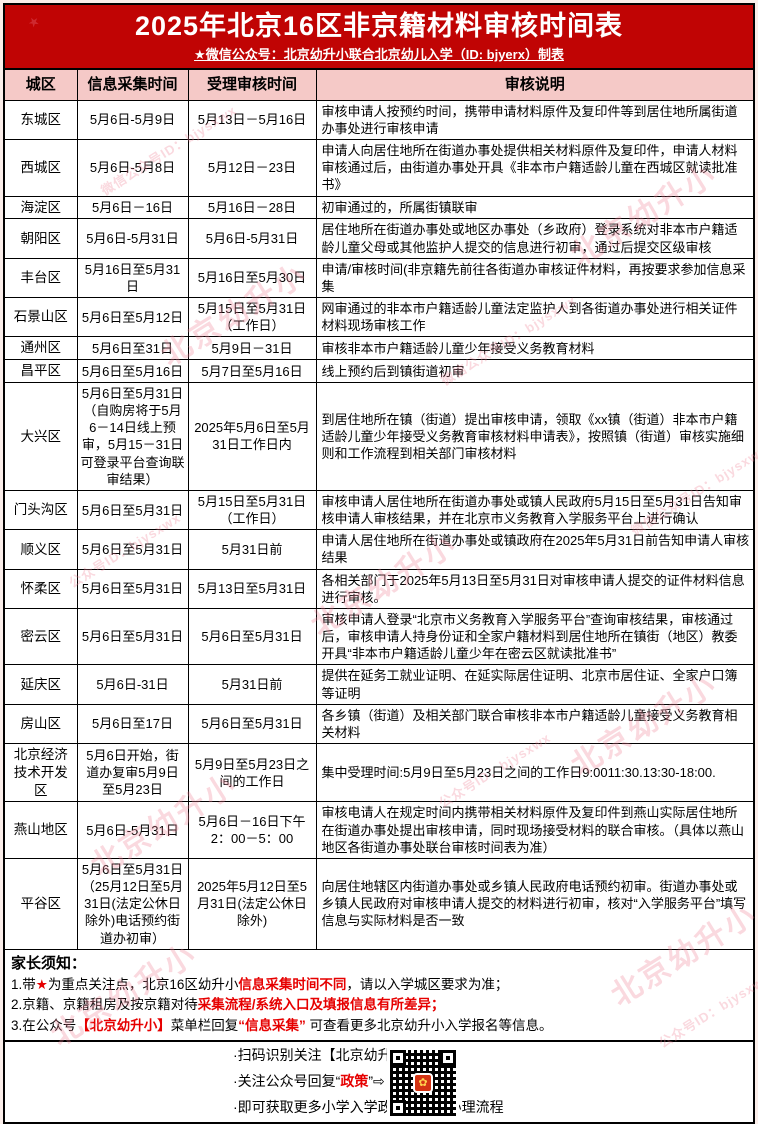 The height and width of the screenshot is (1124, 758). I want to click on table-row: 海淀区 5月6日－16日 5月16日－28日 初审通过的，所属街镇联审, so click(379, 207).